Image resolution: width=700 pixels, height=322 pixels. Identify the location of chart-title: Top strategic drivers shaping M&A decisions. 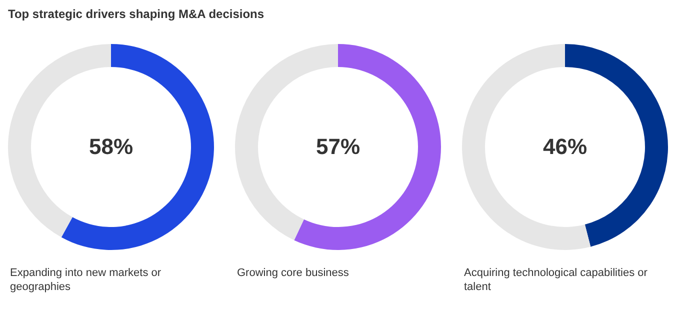
(136, 14).